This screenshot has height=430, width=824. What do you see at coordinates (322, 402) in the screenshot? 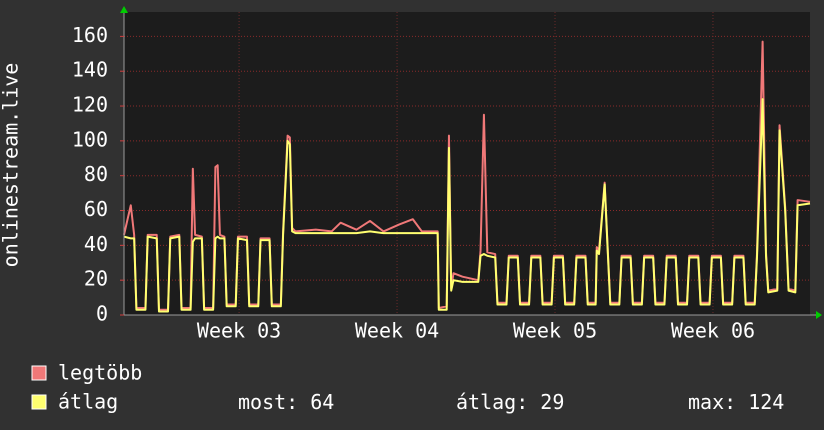
I see `stat-value: 64` at bounding box center [322, 402].